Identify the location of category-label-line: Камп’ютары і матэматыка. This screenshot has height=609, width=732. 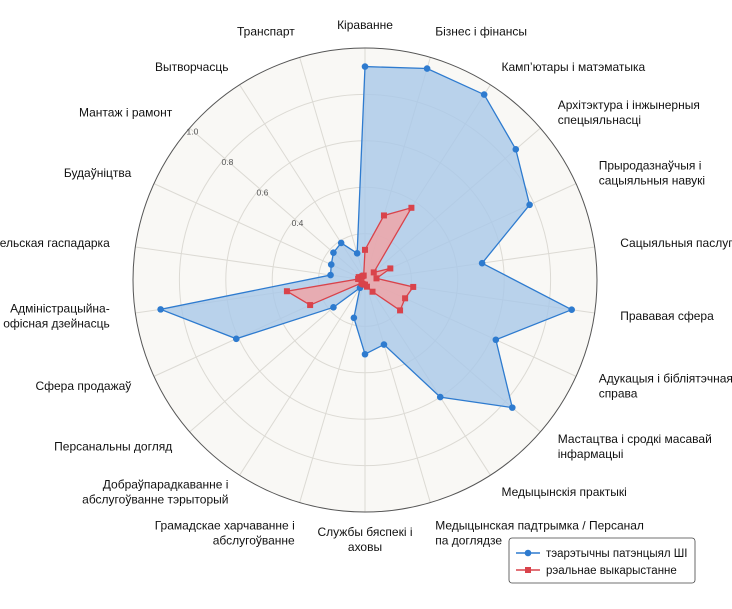
(574, 67).